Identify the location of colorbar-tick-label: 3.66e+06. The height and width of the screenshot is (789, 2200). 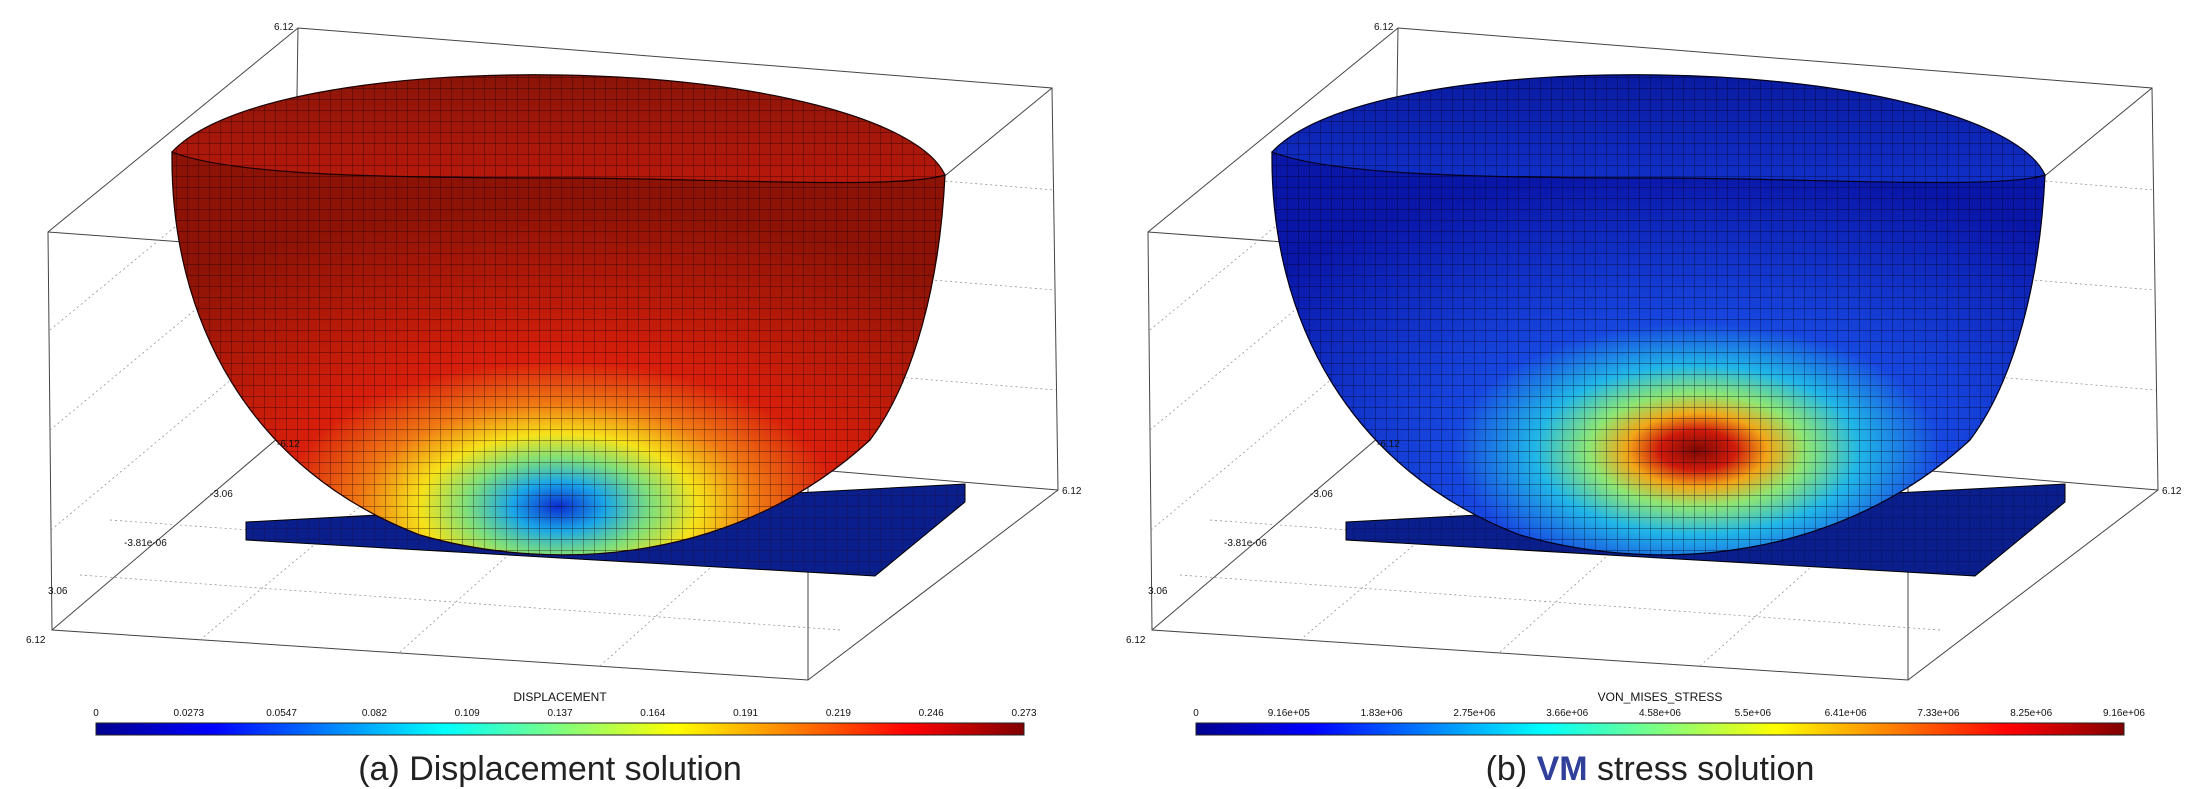
(1567, 713).